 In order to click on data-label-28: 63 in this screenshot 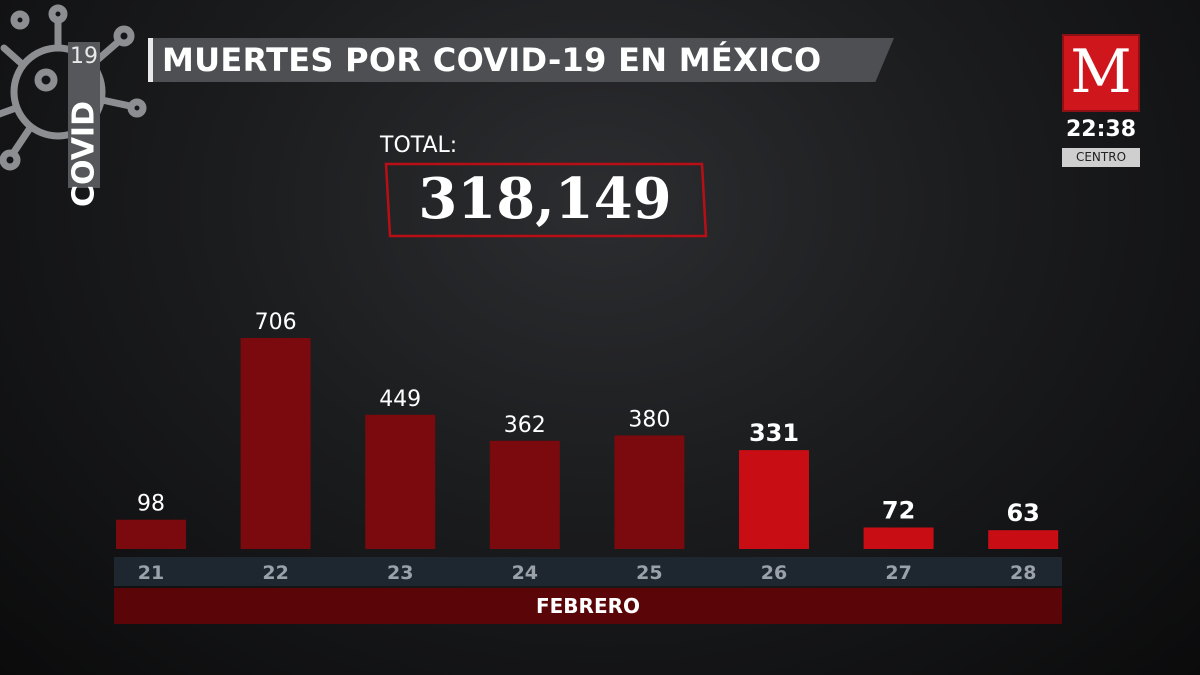, I will do `click(1022, 513)`.